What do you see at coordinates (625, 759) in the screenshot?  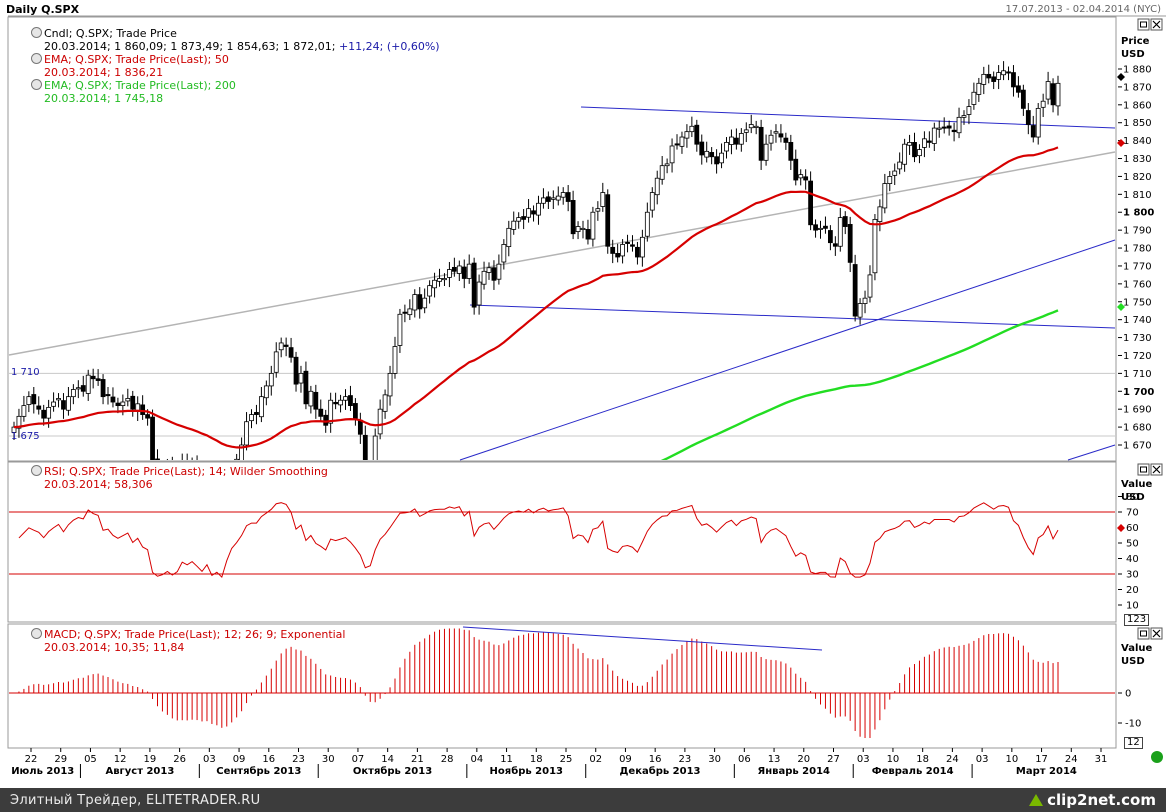 I see `x-tick-label: 09` at bounding box center [625, 759].